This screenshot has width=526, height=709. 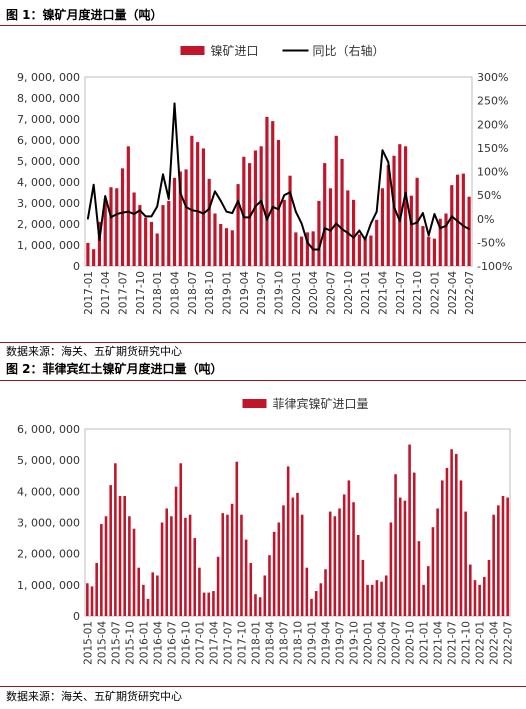 I want to click on y-left-tick-label: 0, so click(x=76, y=266).